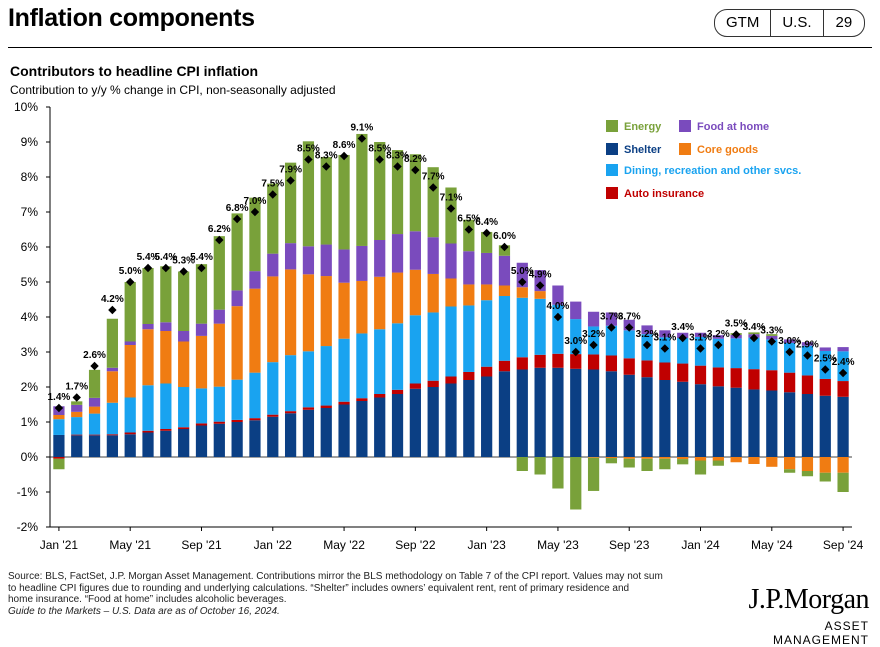 Image resolution: width=880 pixels, height=647 pixels. What do you see at coordinates (30, 352) in the screenshot?
I see `y-tick-label: 3%` at bounding box center [30, 352].